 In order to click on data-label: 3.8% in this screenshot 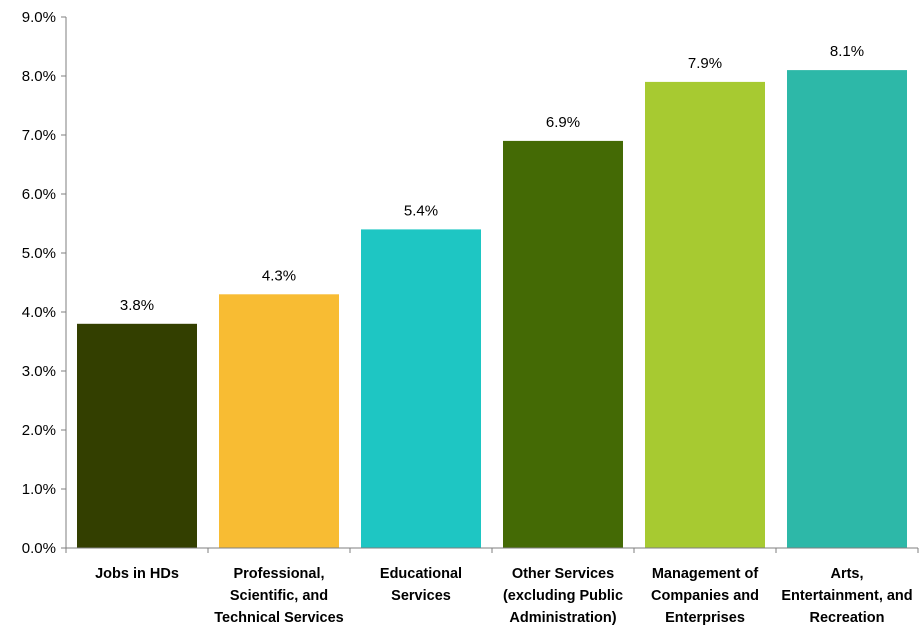, I will do `click(137, 305)`.